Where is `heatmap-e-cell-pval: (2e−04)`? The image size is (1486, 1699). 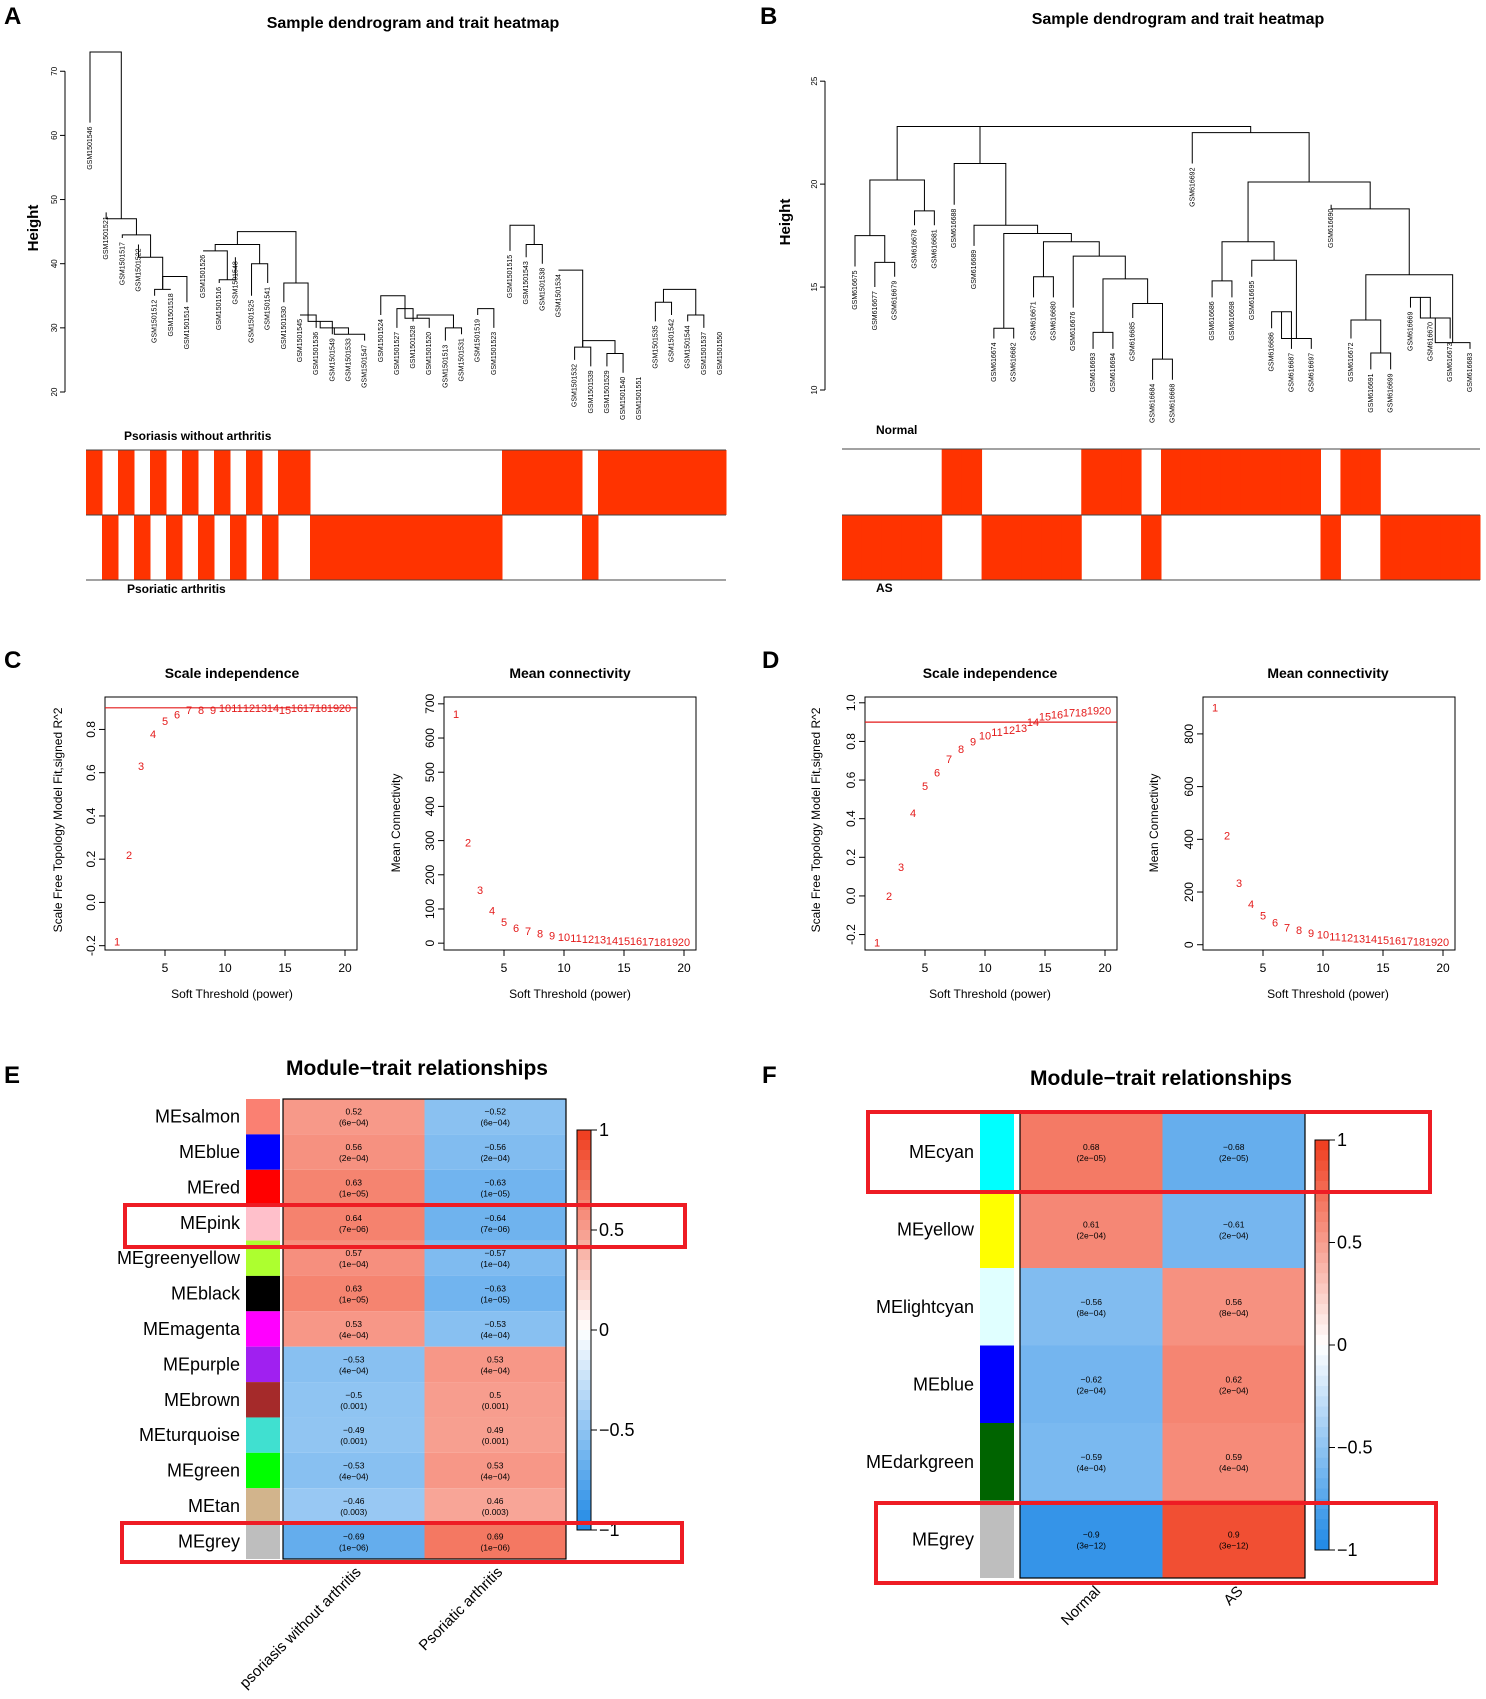 heatmap-e-cell-pval: (2e−04) is located at coordinates (495, 1158).